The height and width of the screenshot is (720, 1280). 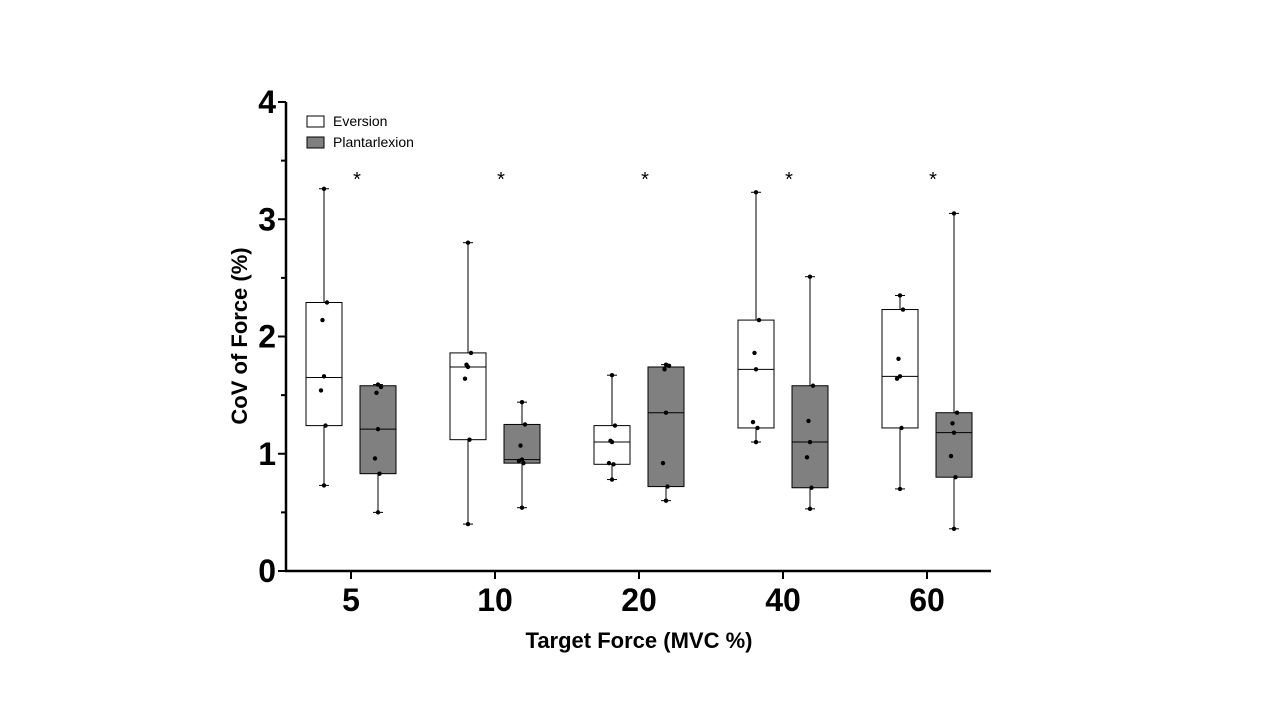 I want to click on y-tick-label: 1, so click(x=267, y=454).